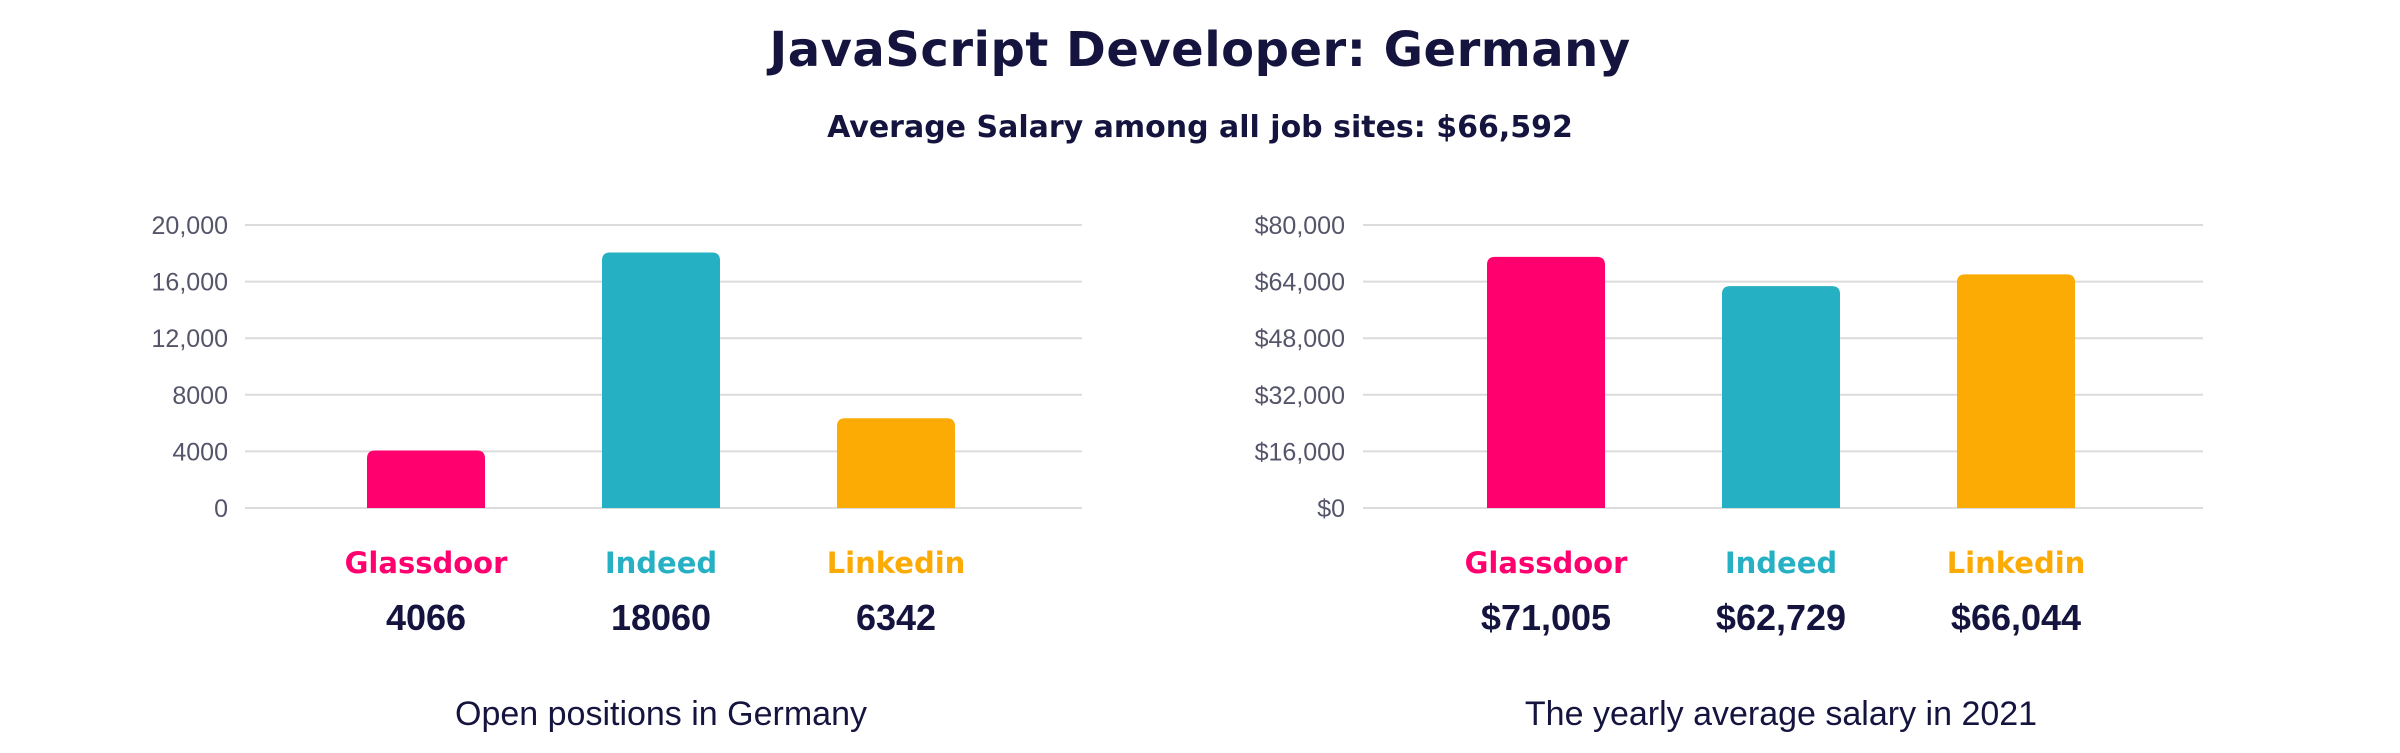  What do you see at coordinates (190, 226) in the screenshot?
I see `y-tick-label: 20,000` at bounding box center [190, 226].